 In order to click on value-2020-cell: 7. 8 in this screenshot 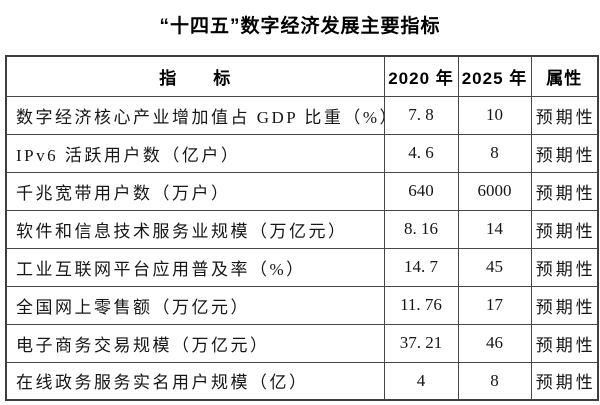, I will do `click(421, 115)`.